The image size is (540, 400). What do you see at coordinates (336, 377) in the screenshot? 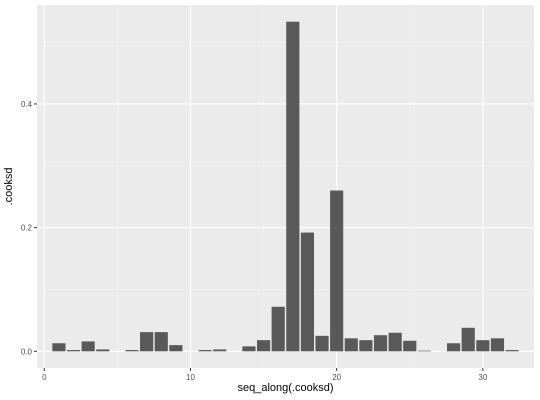
I see `x-tick-label: 20` at bounding box center [336, 377].